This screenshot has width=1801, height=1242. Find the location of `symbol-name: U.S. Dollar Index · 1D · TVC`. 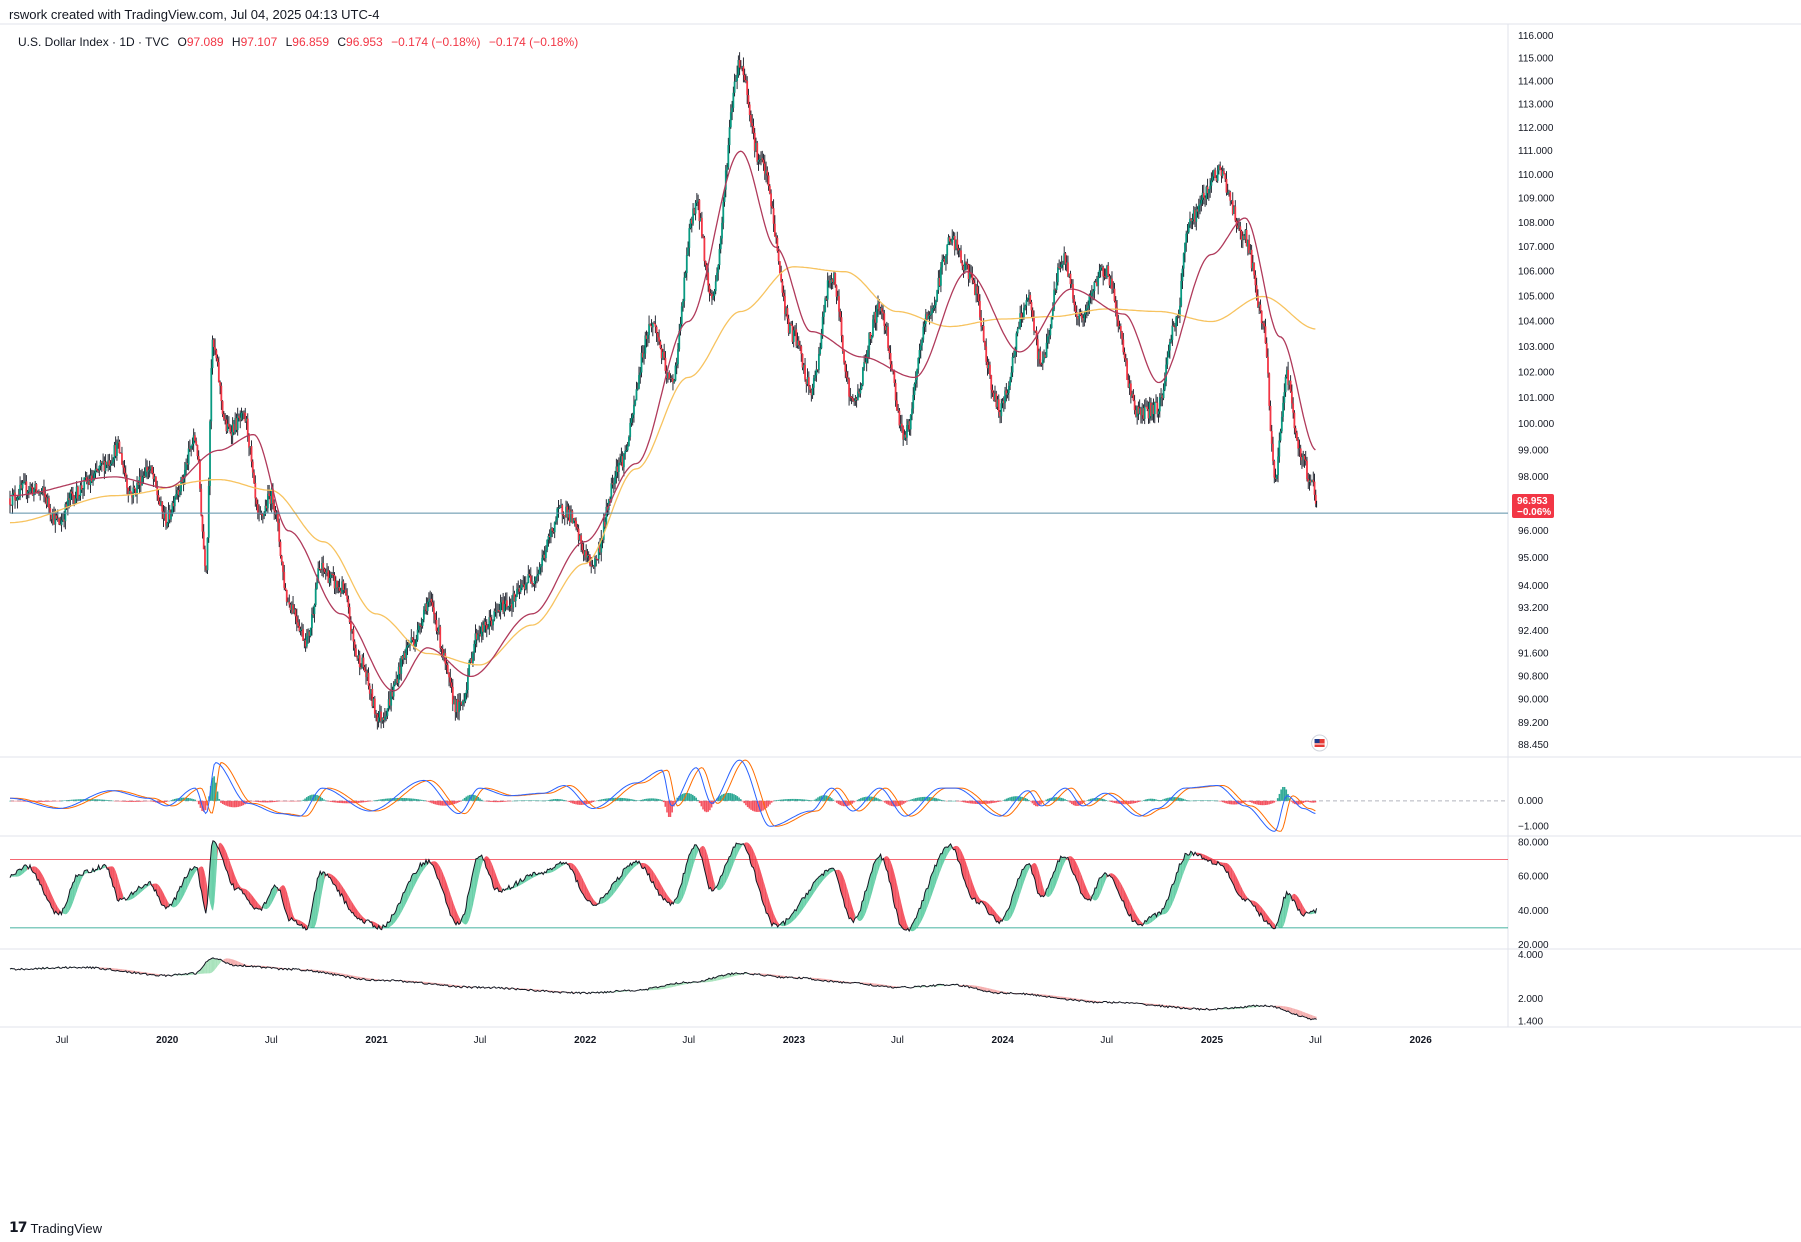

symbol-name: U.S. Dollar Index · 1D · TVC is located at coordinates (94, 42).